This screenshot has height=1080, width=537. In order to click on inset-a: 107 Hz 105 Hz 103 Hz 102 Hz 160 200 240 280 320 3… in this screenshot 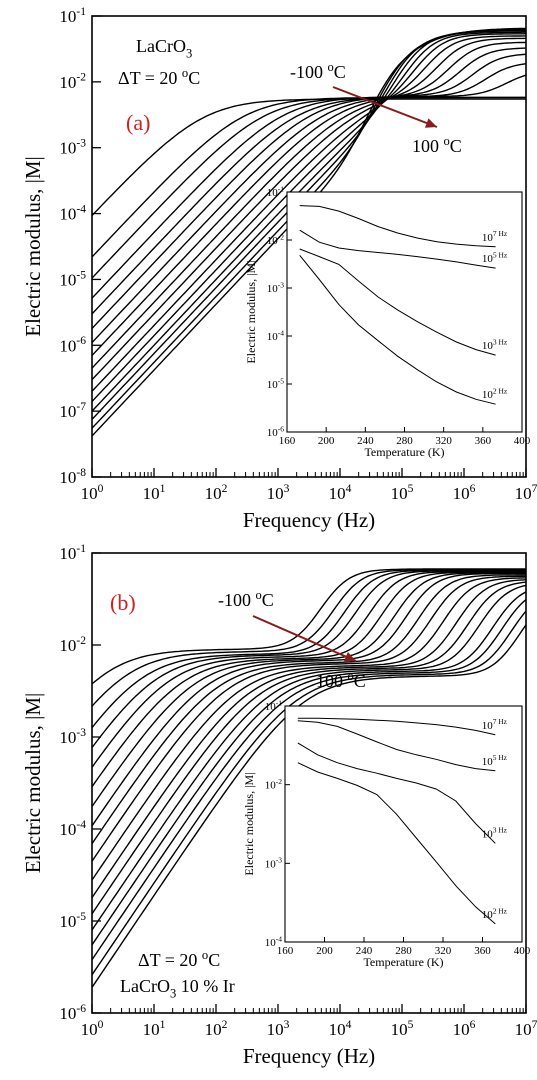, I will do `click(387, 321)`.